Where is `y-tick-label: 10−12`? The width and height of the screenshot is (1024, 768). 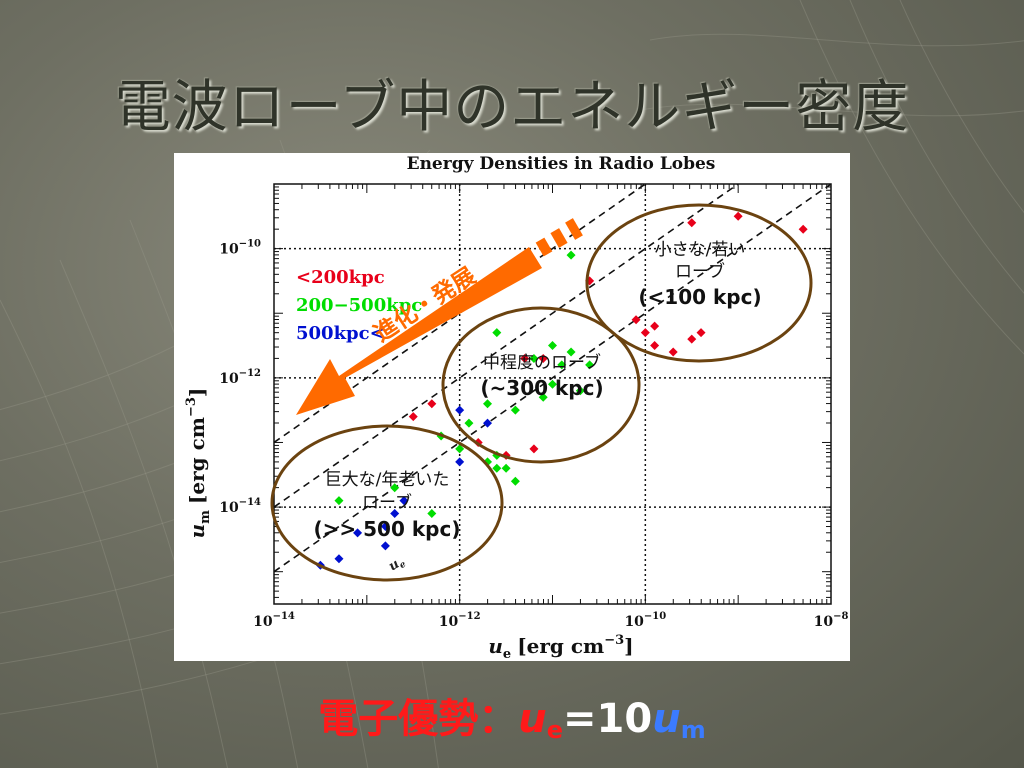
y-tick-label: 10−12 is located at coordinates (240, 377).